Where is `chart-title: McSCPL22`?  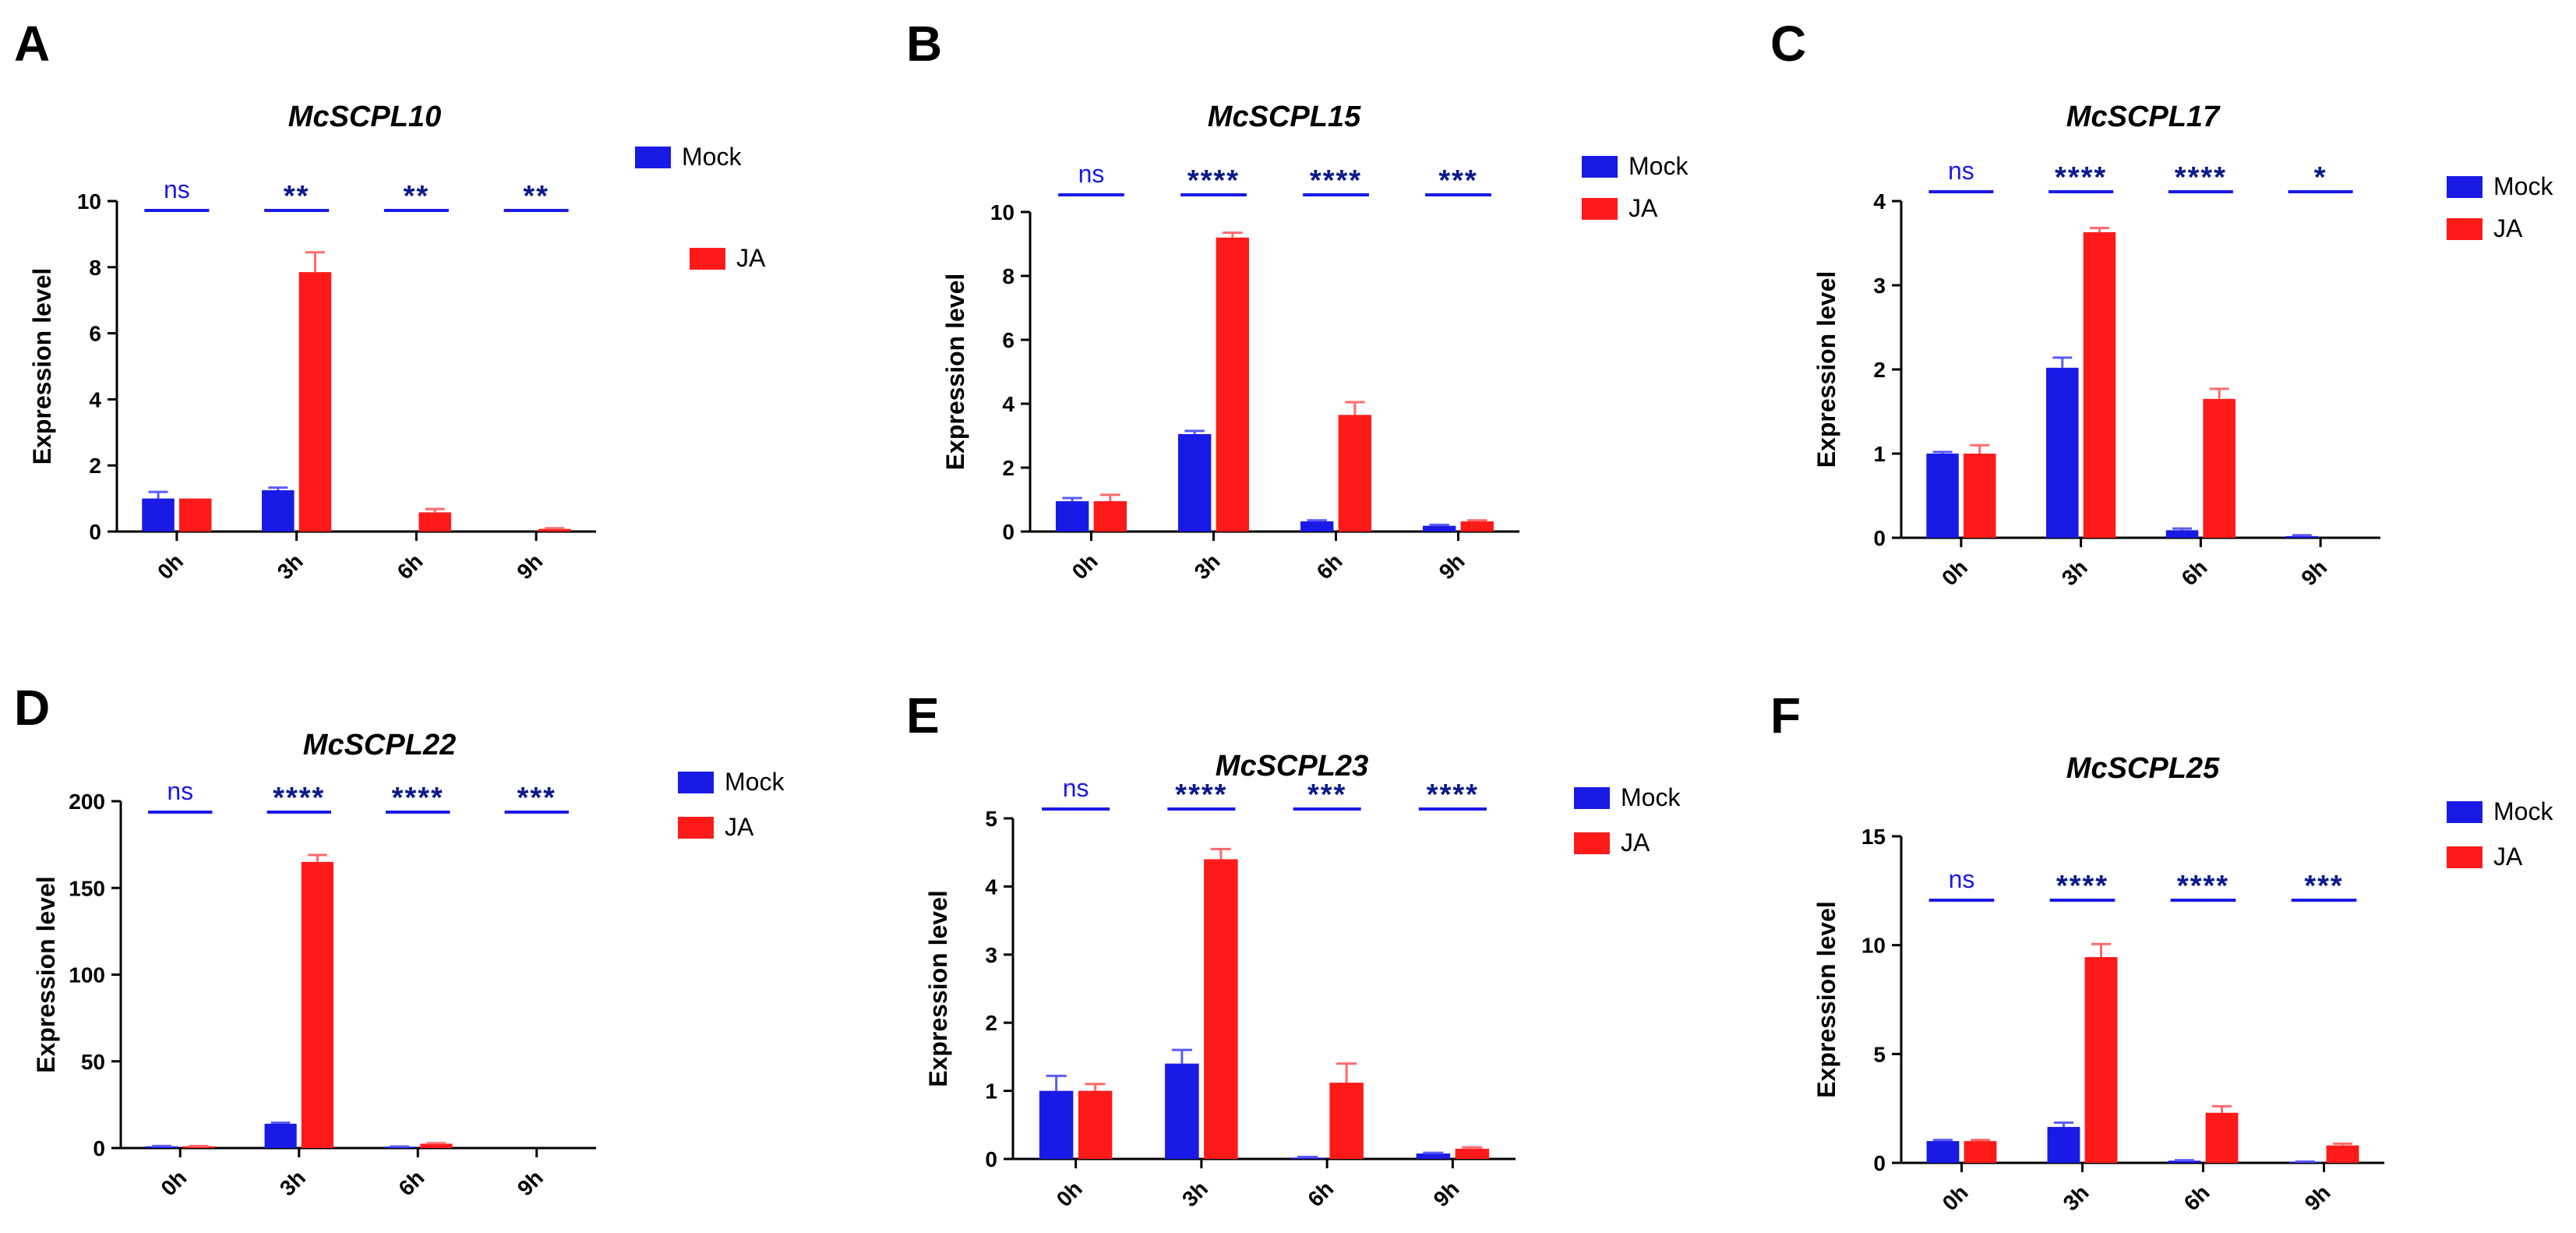 chart-title: McSCPL22 is located at coordinates (379, 745).